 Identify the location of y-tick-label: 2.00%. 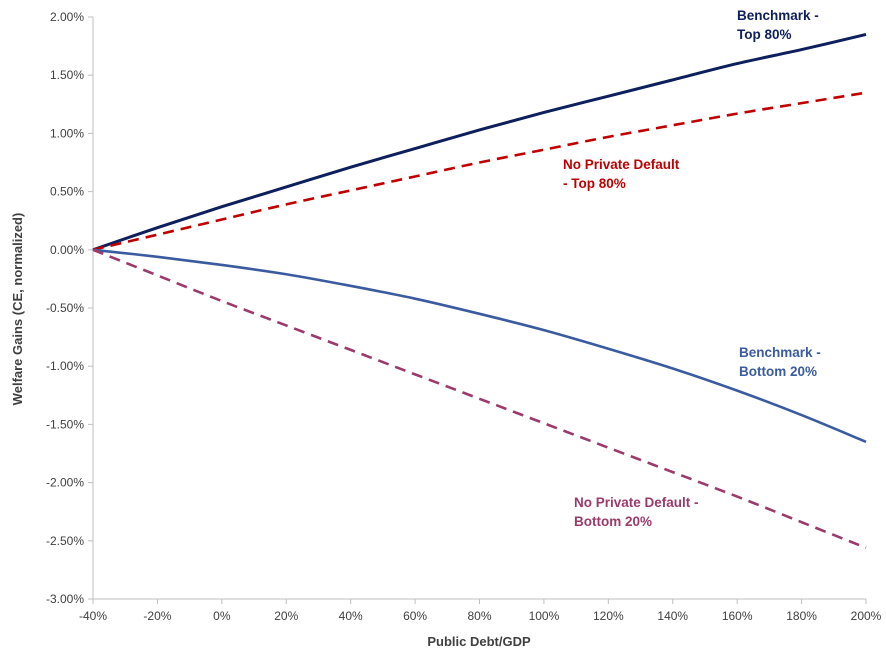
(67, 17).